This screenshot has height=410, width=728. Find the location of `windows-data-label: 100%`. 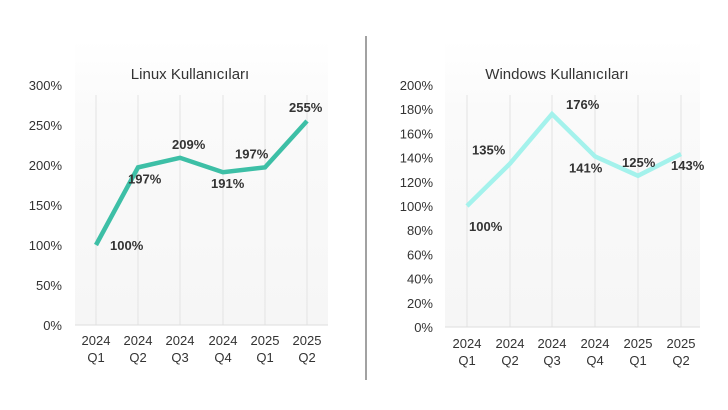

windows-data-label: 100% is located at coordinates (486, 226).